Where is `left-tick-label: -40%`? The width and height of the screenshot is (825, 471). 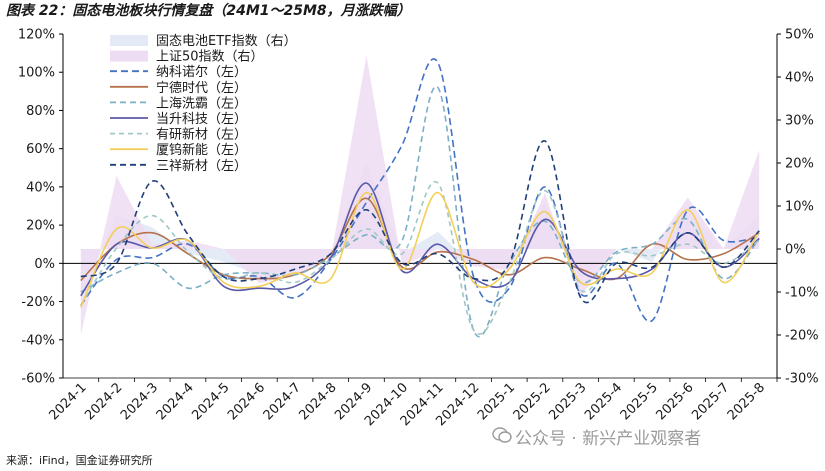 left-tick-label: -40% is located at coordinates (38, 340).